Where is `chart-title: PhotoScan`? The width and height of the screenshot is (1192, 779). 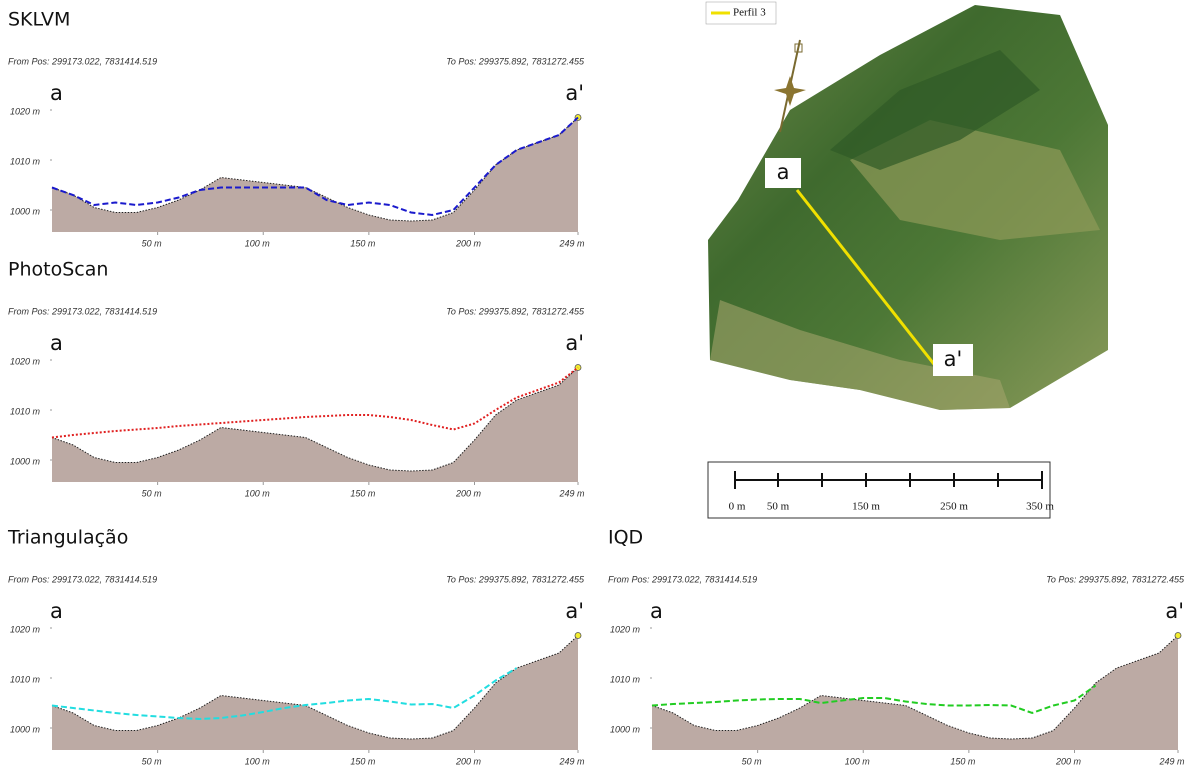
chart-title: PhotoScan is located at coordinates (58, 270).